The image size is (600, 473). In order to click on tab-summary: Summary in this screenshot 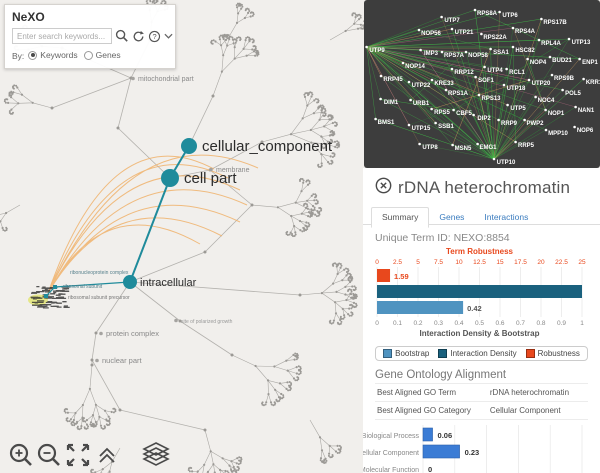, I will do `click(400, 217)`.